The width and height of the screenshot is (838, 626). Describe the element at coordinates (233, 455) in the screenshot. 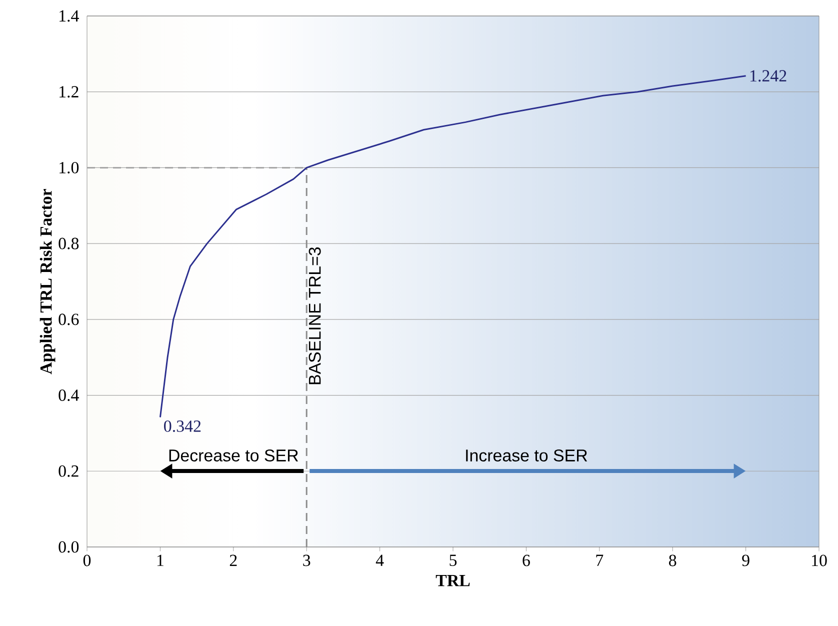

I see `annotation: Decrease to SER` at that location.